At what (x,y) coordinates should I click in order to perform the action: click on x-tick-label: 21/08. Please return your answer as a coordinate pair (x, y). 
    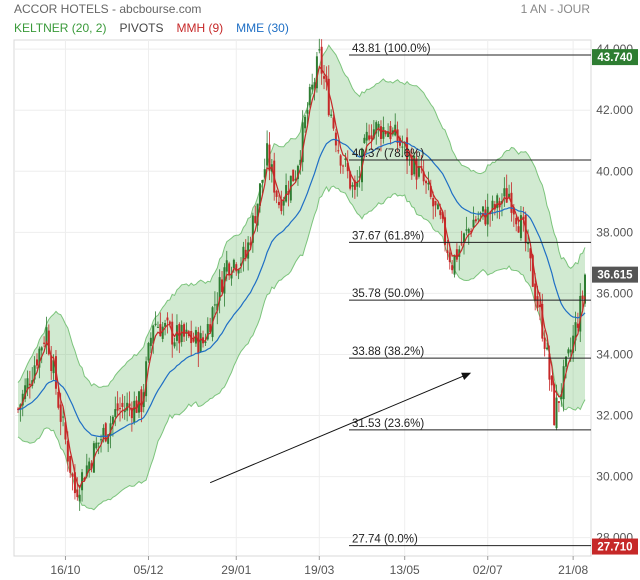
    Looking at the image, I should click on (573, 570).